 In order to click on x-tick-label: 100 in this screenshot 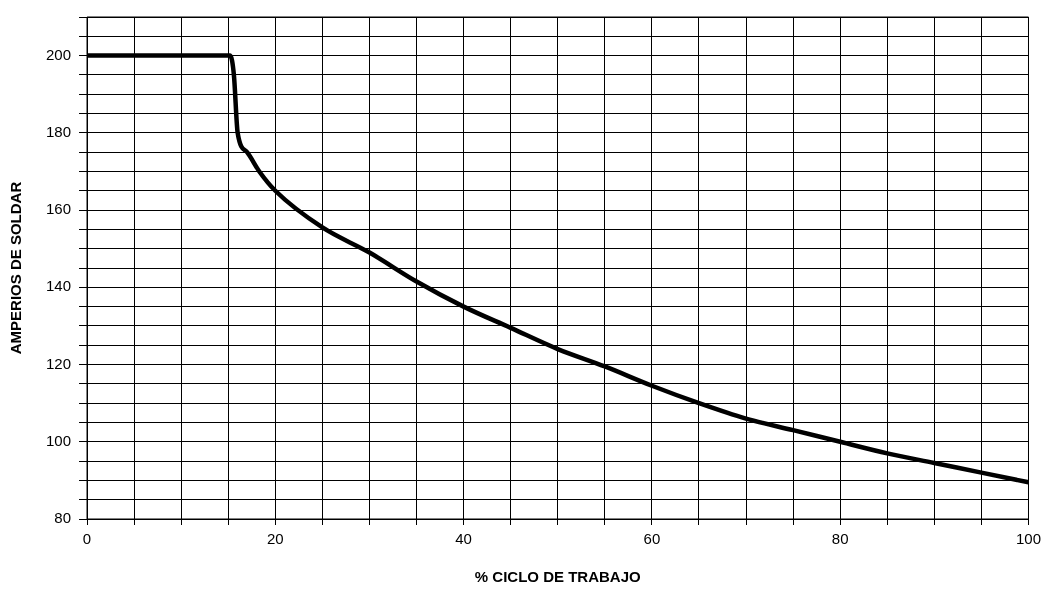, I will do `click(1028, 539)`.